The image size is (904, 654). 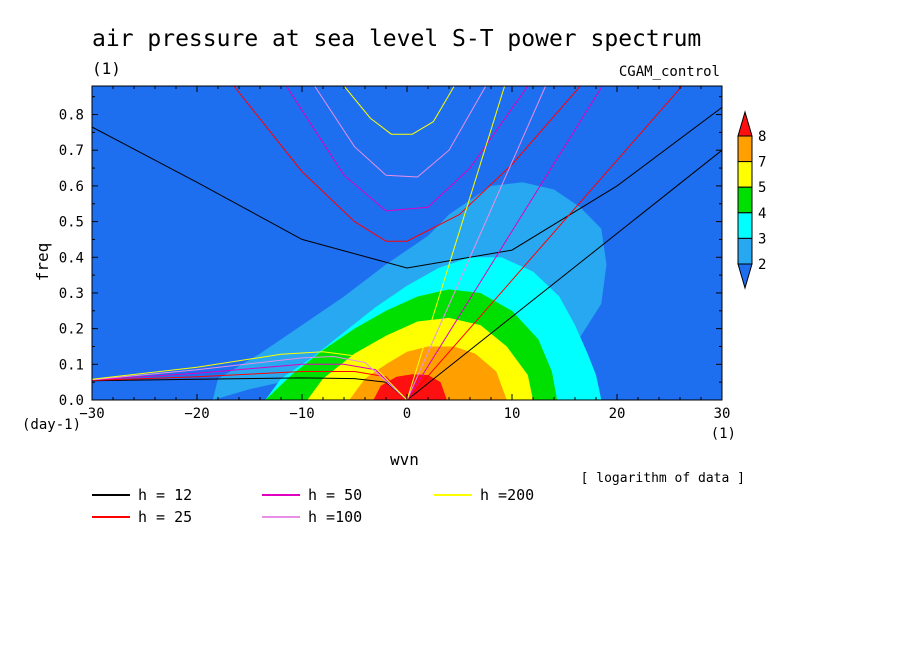 I want to click on x-tick-label: 30, so click(x=722, y=414).